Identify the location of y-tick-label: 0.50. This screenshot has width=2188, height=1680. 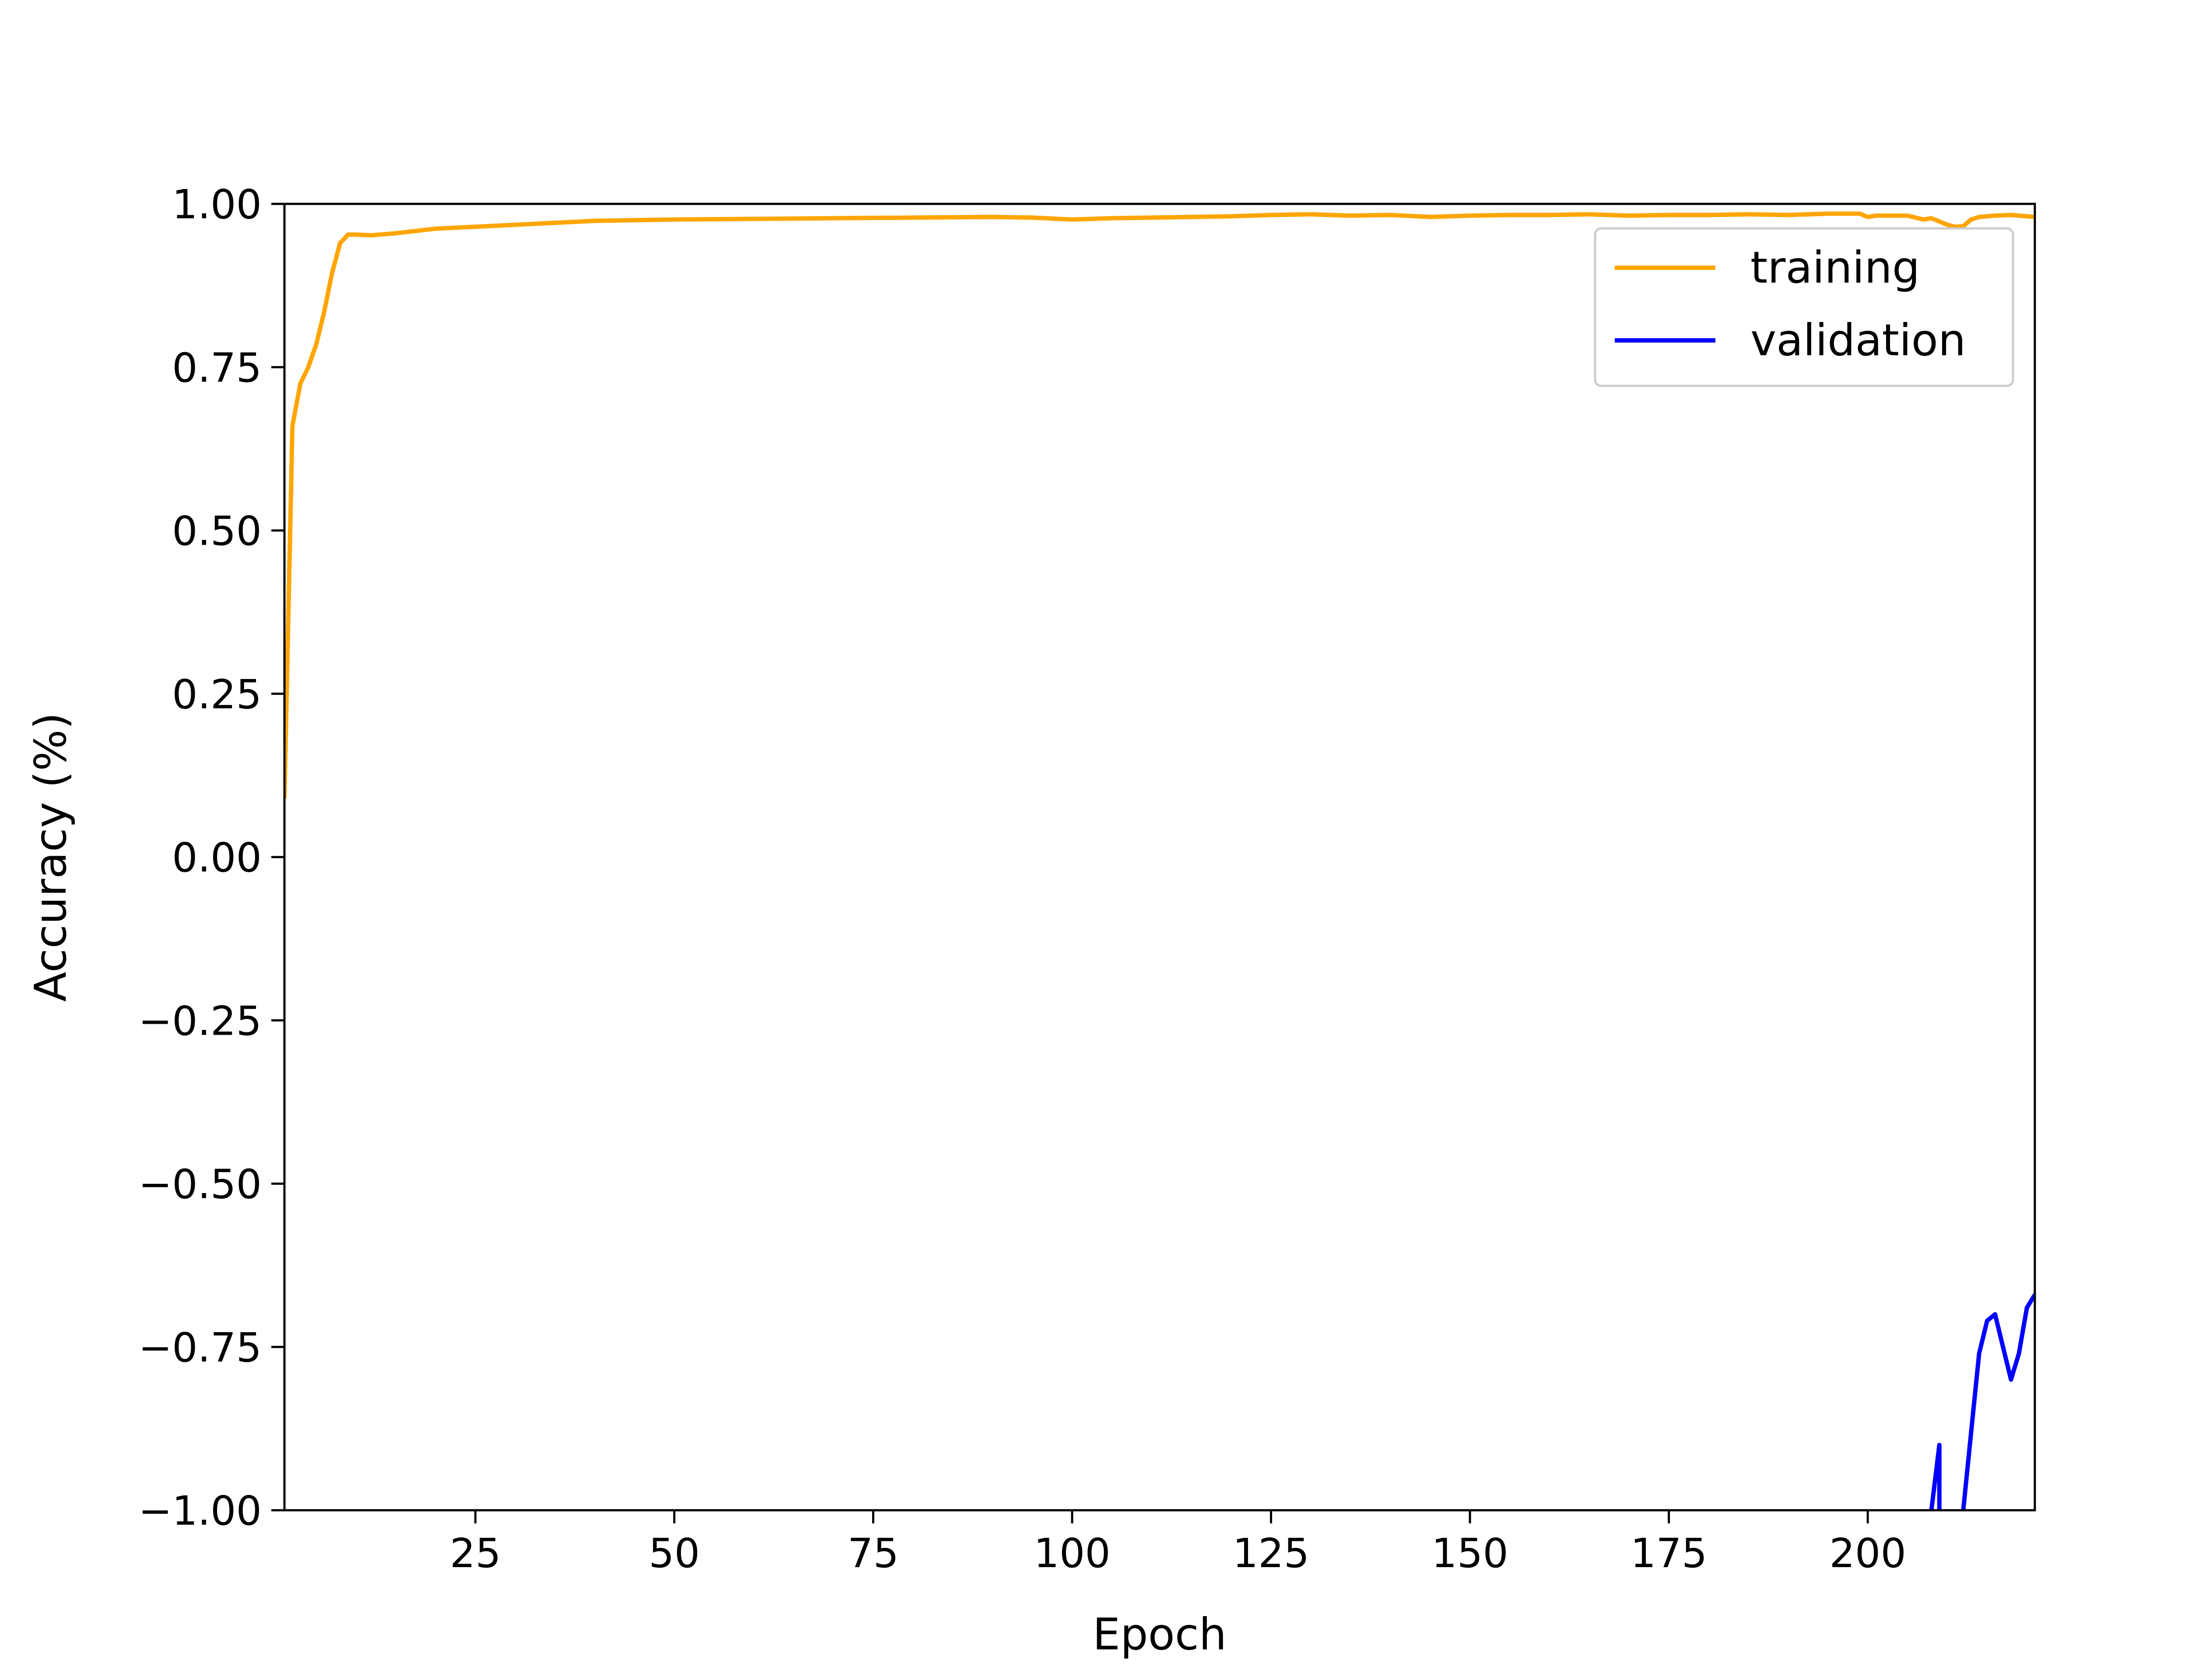
(217, 531).